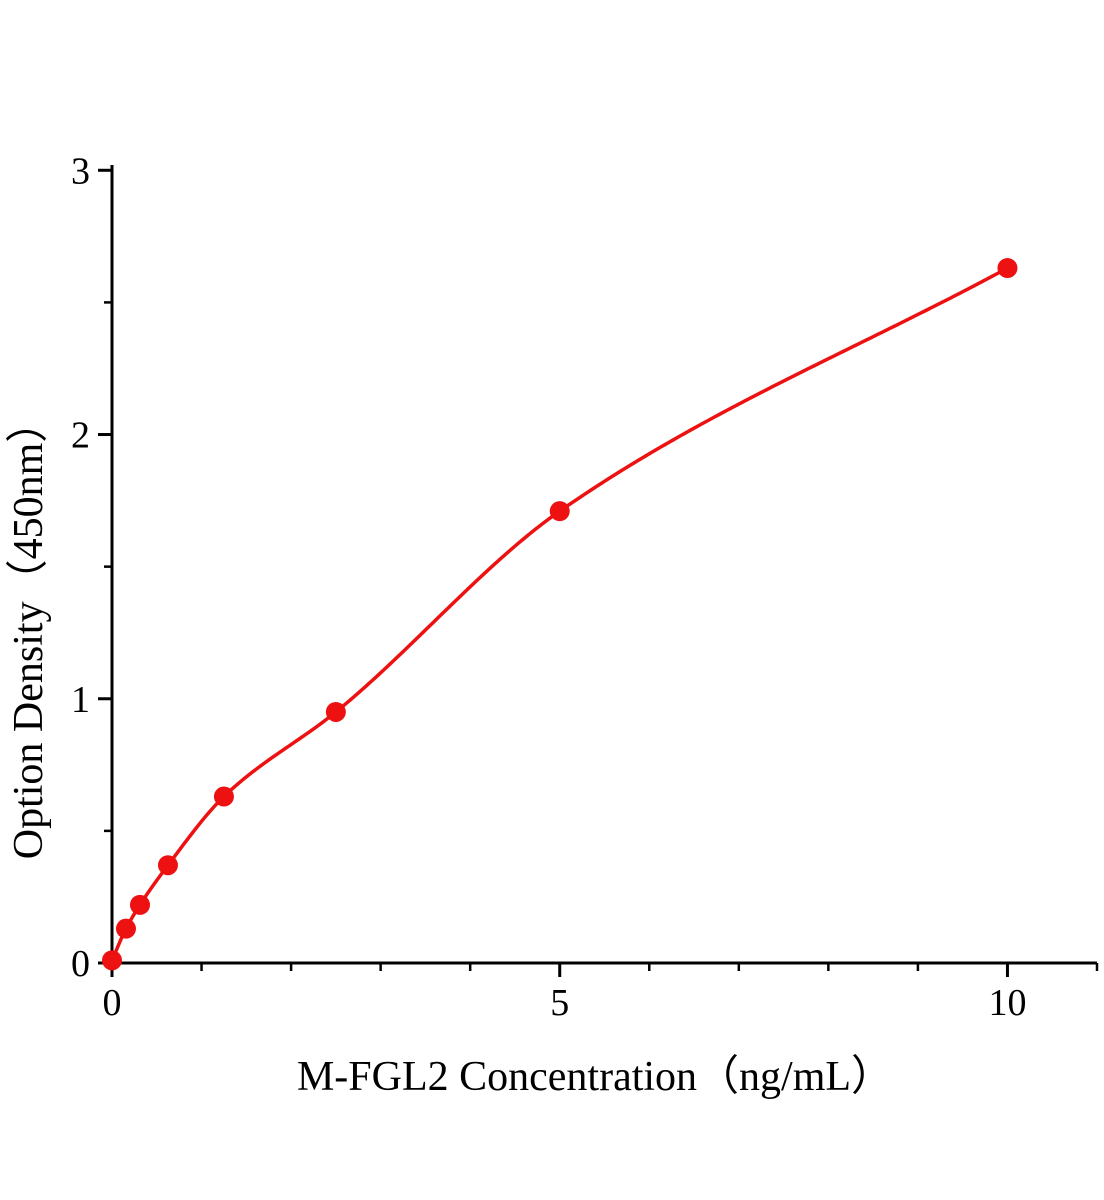 This screenshot has width=1104, height=1200. I want to click on x-tick-label: 5, so click(559, 1003).